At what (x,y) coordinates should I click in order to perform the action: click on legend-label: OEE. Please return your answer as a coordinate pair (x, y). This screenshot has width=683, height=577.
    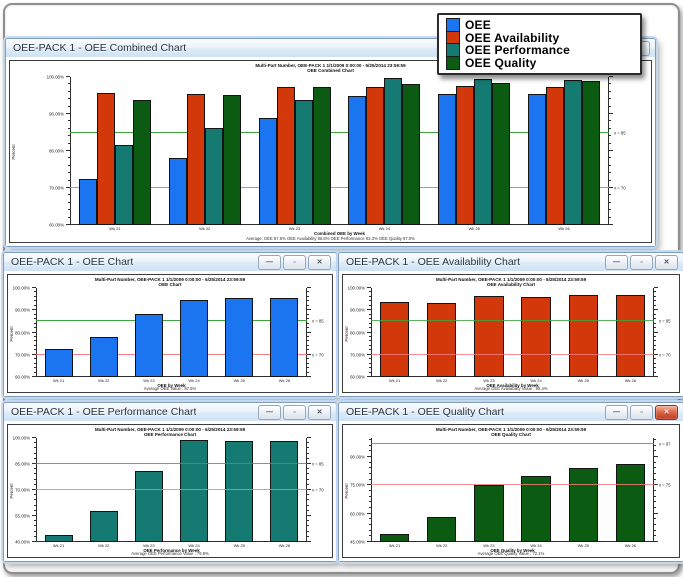
    Looking at the image, I should click on (478, 25).